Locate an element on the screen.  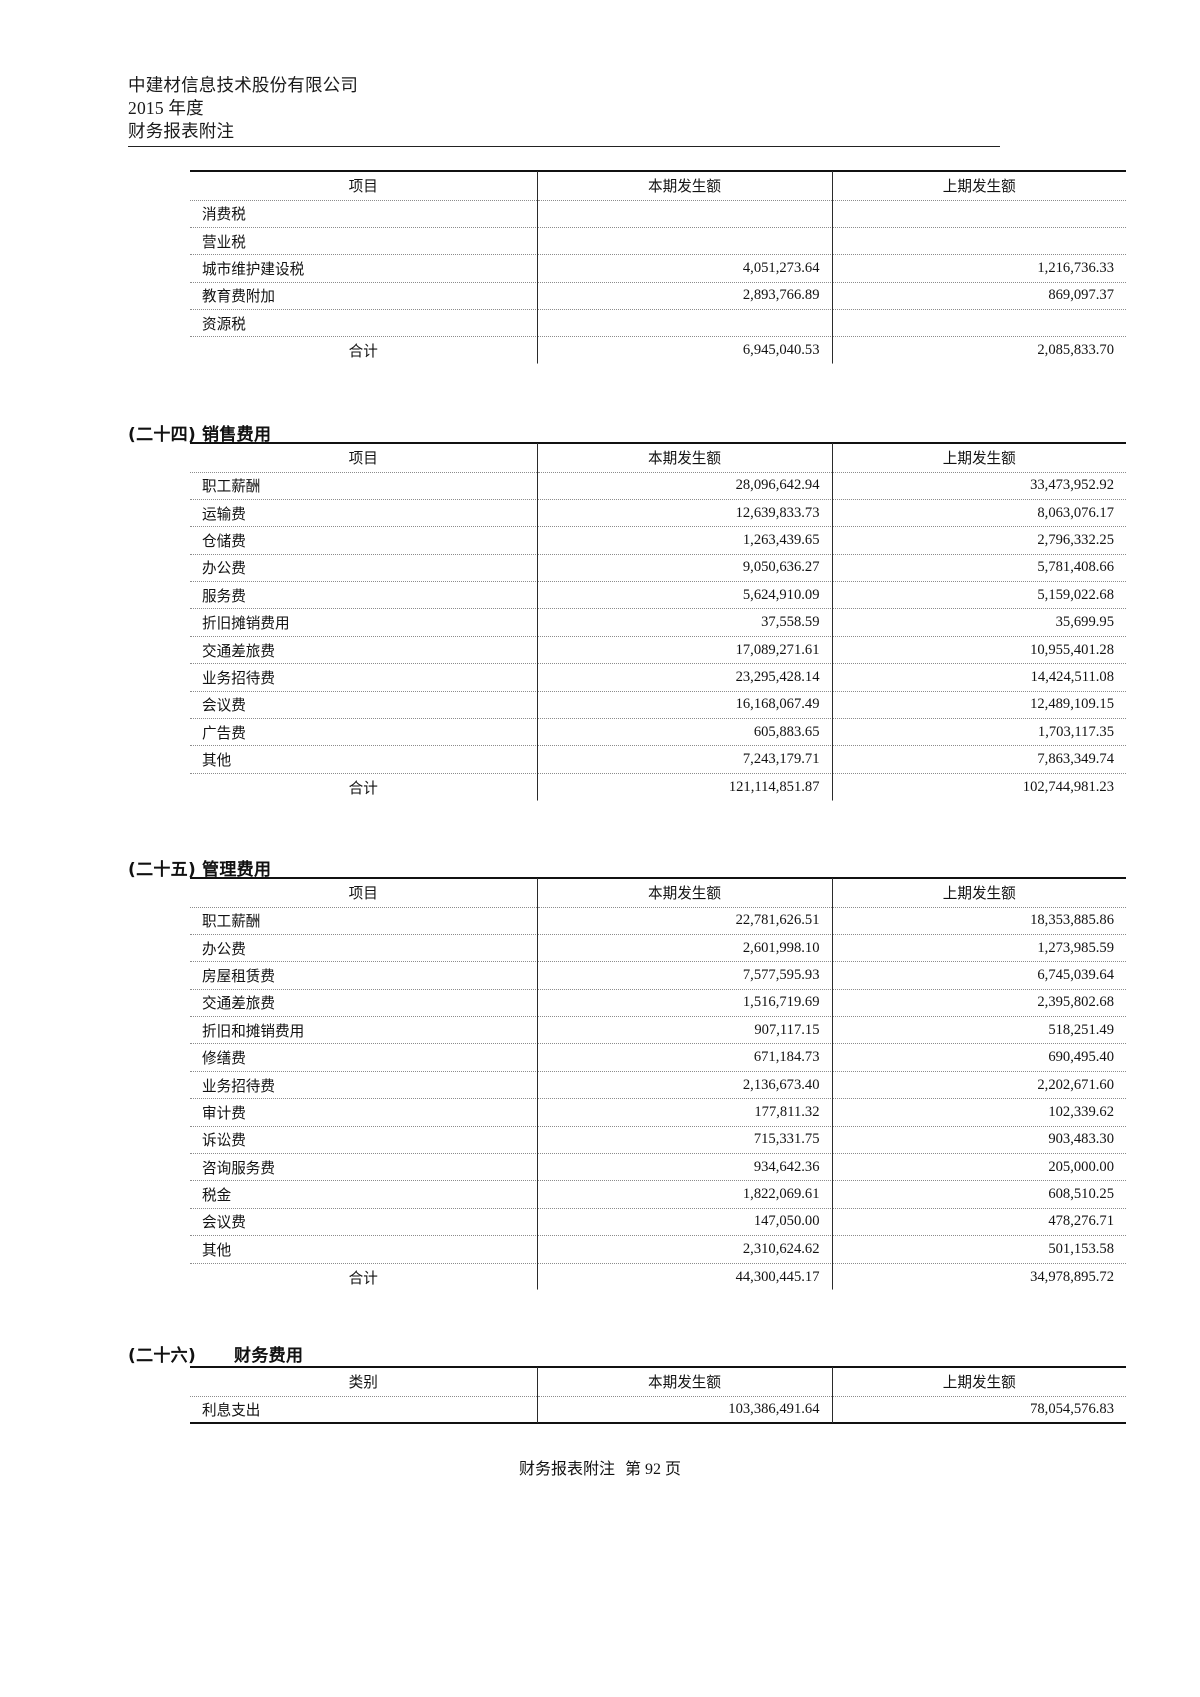
table-row: 税金 1,822,069.61 608,510.25 is located at coordinates (658, 1194).